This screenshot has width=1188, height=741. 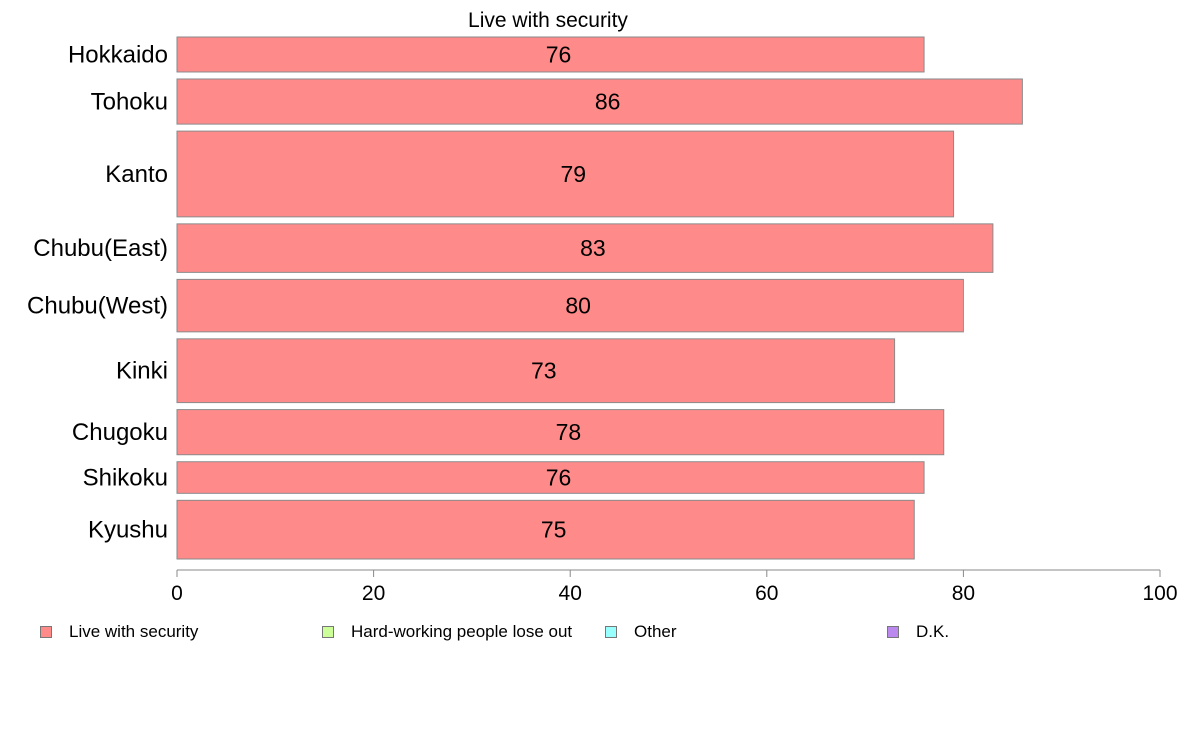 I want to click on bar-chubu-west, so click(x=570, y=305).